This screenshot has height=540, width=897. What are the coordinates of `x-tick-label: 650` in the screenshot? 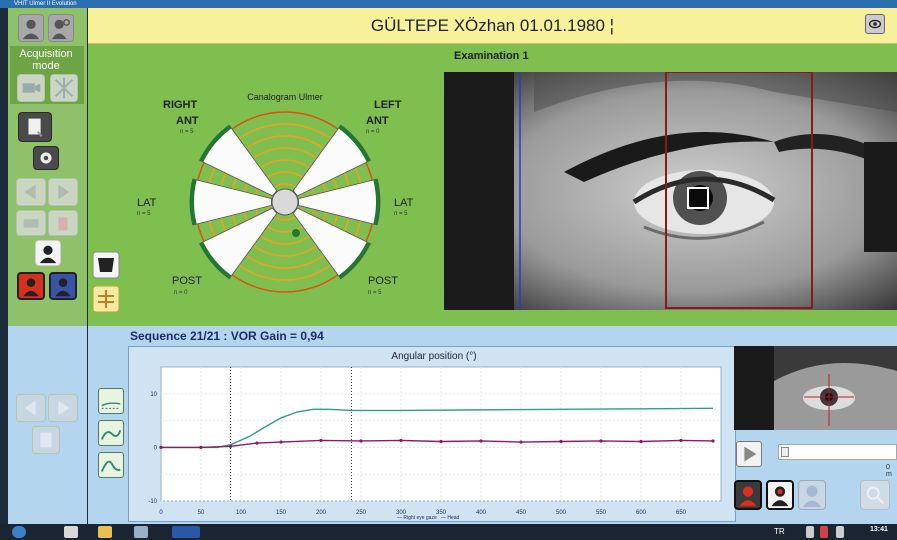 It's located at (681, 513).